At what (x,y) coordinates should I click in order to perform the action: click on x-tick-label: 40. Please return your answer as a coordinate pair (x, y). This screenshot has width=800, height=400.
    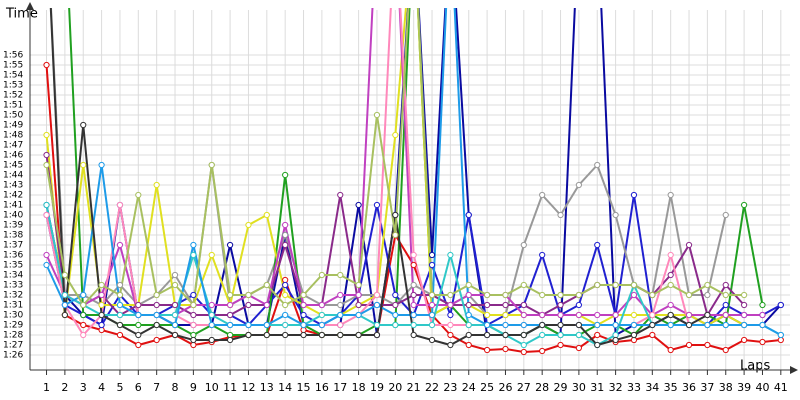
    Looking at the image, I should click on (762, 387).